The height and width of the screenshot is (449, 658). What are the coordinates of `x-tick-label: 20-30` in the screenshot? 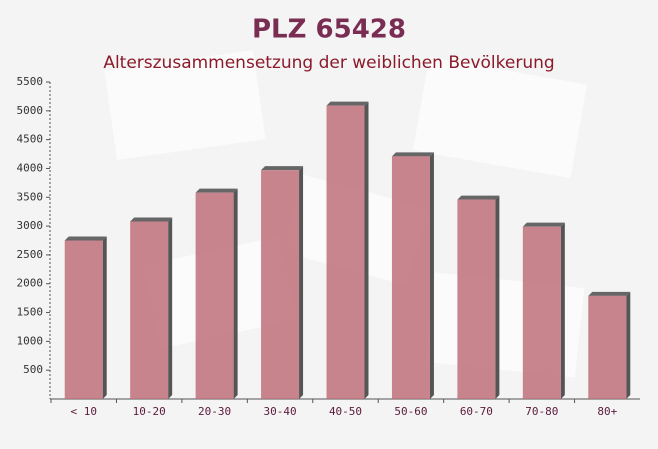 It's located at (214, 411).